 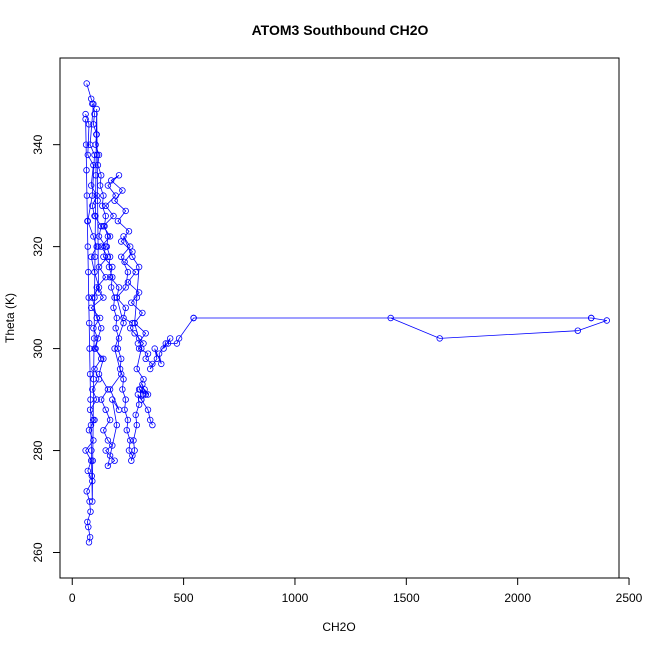 What do you see at coordinates (38, 144) in the screenshot?
I see `y-tick-label: 340` at bounding box center [38, 144].